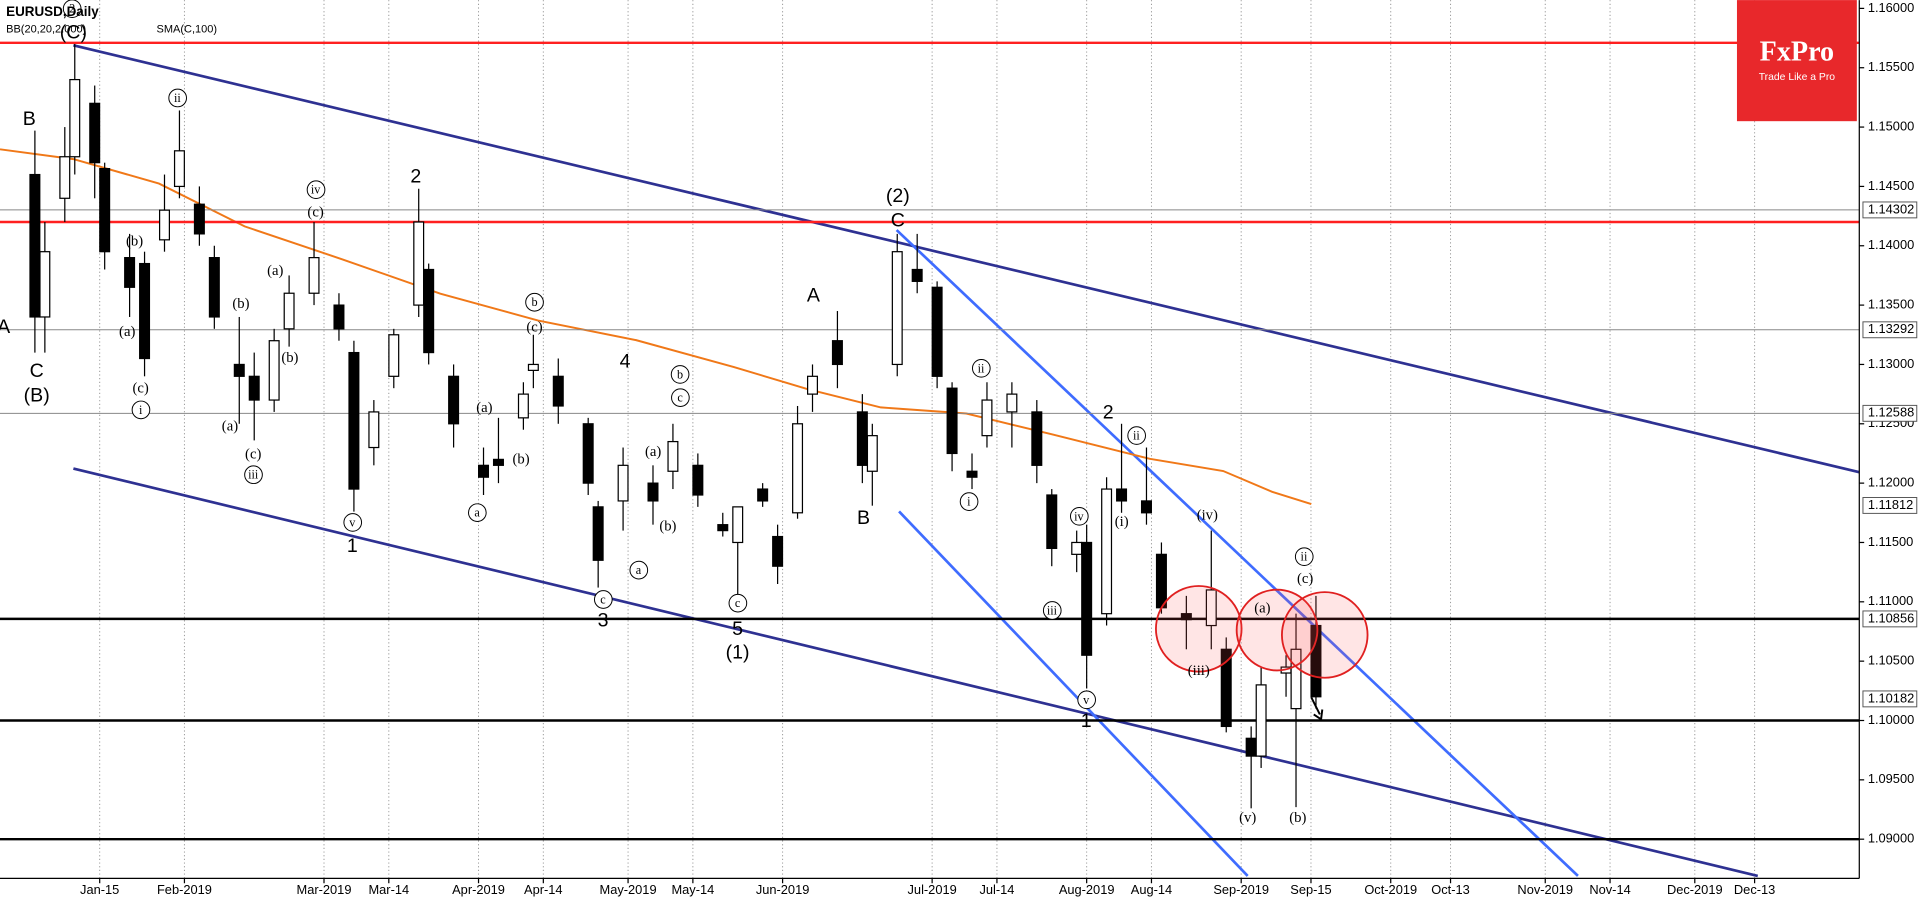 The height and width of the screenshot is (898, 1918). What do you see at coordinates (625, 361) in the screenshot?
I see `wave-label: 4` at bounding box center [625, 361].